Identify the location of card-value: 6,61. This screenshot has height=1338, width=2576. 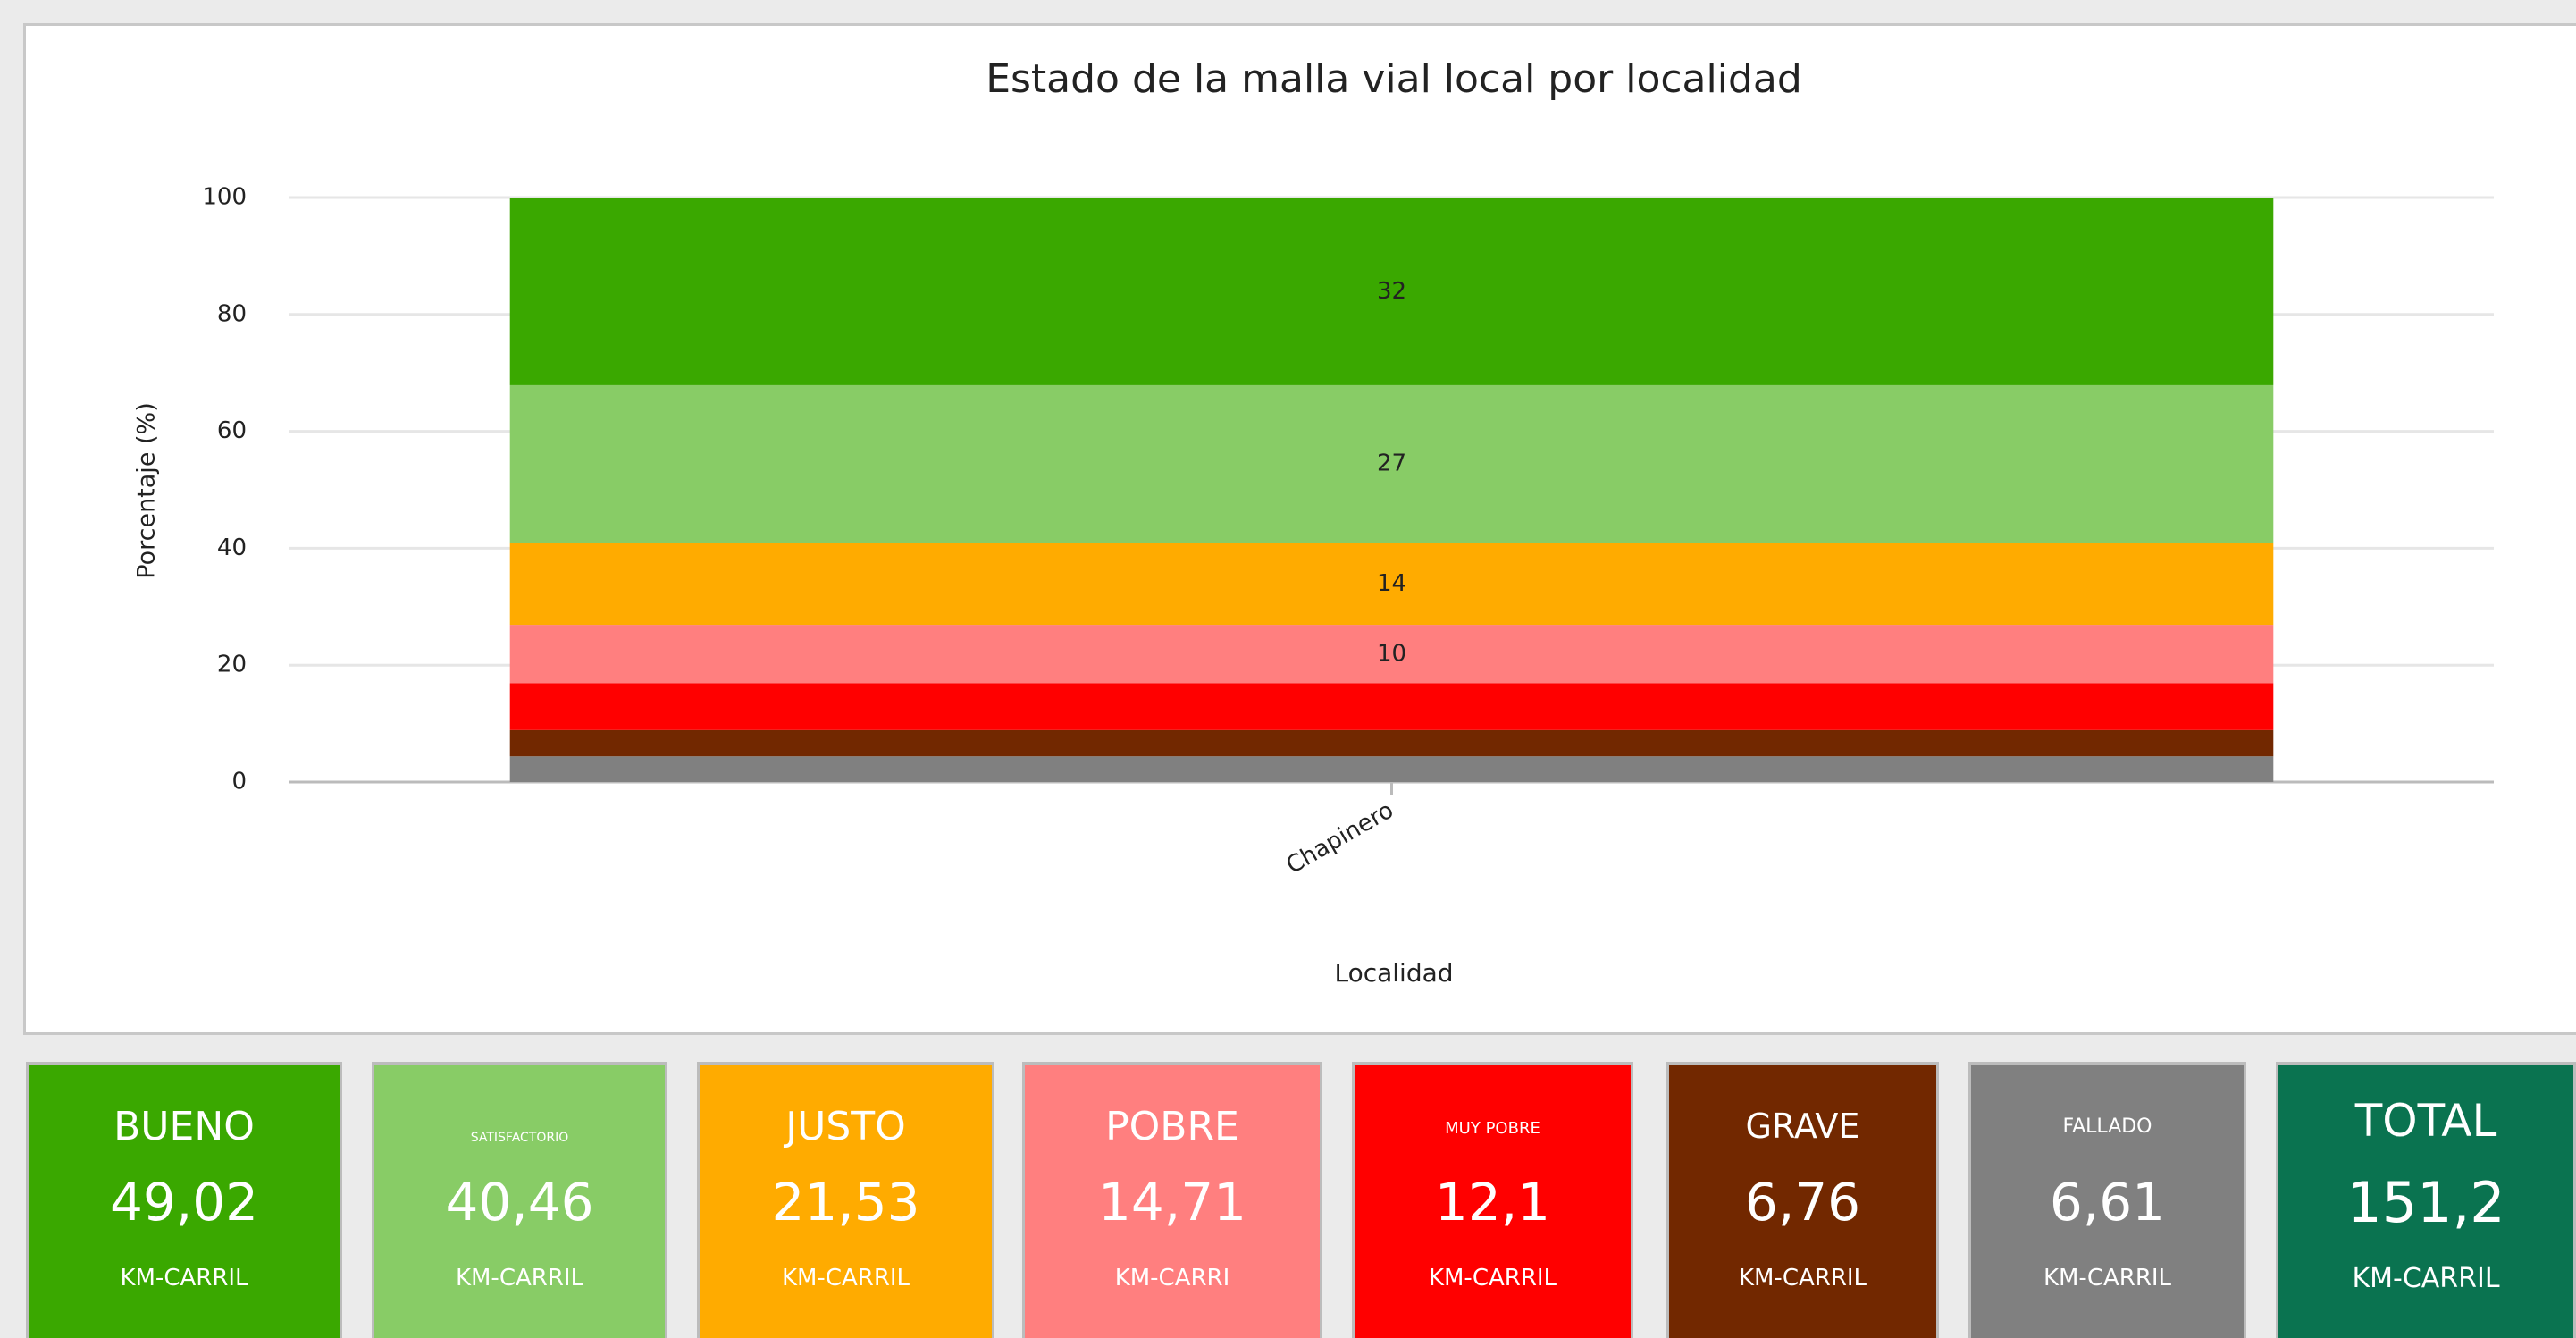
(2107, 1202).